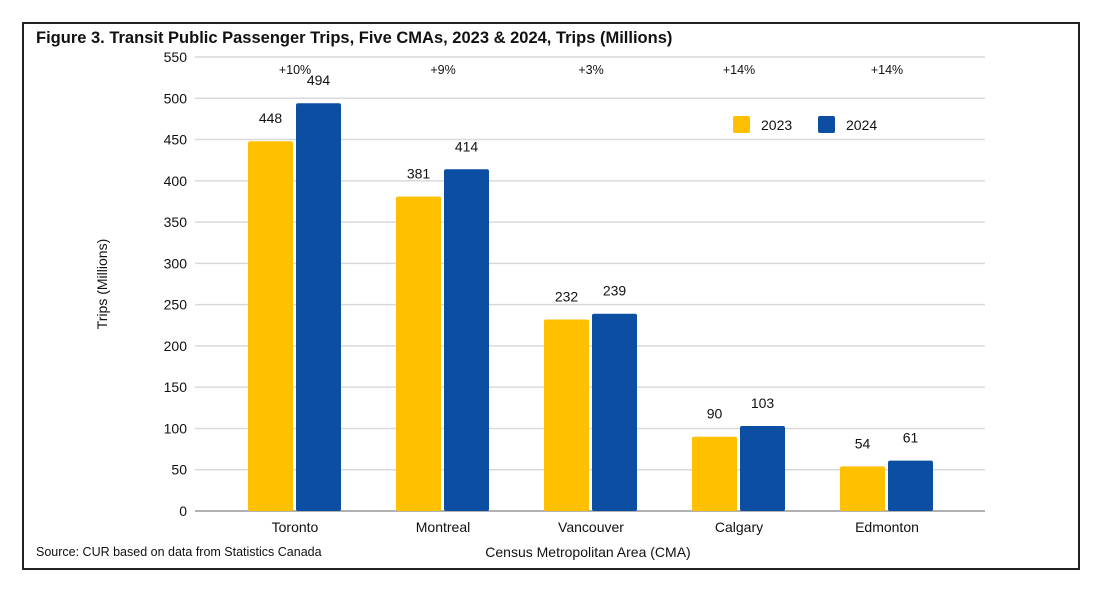 The image size is (1101, 593). What do you see at coordinates (741, 124) in the screenshot?
I see `legend-swatch-2023` at bounding box center [741, 124].